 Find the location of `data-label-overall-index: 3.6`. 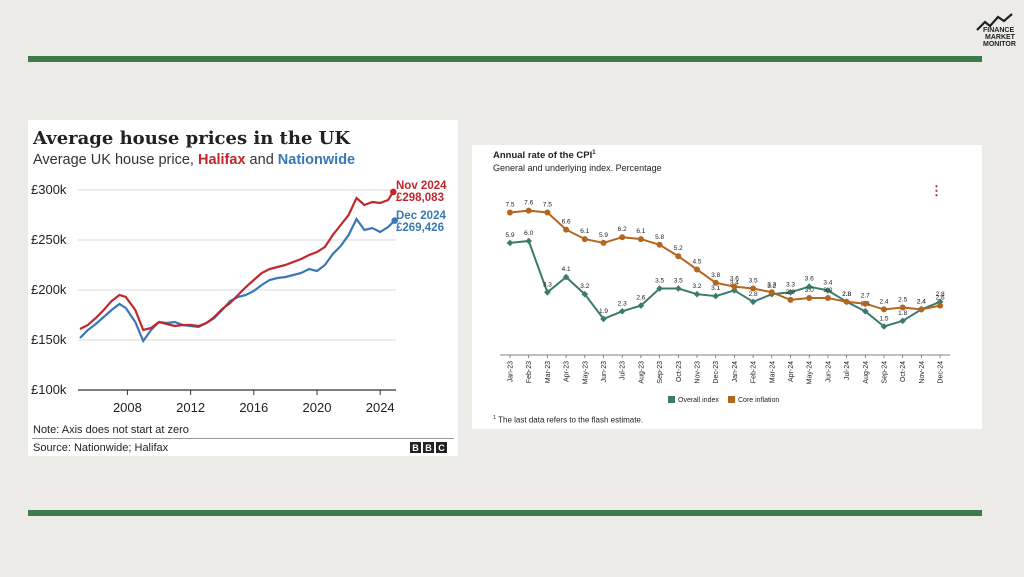

data-label-overall-index: 3.6 is located at coordinates (809, 279).